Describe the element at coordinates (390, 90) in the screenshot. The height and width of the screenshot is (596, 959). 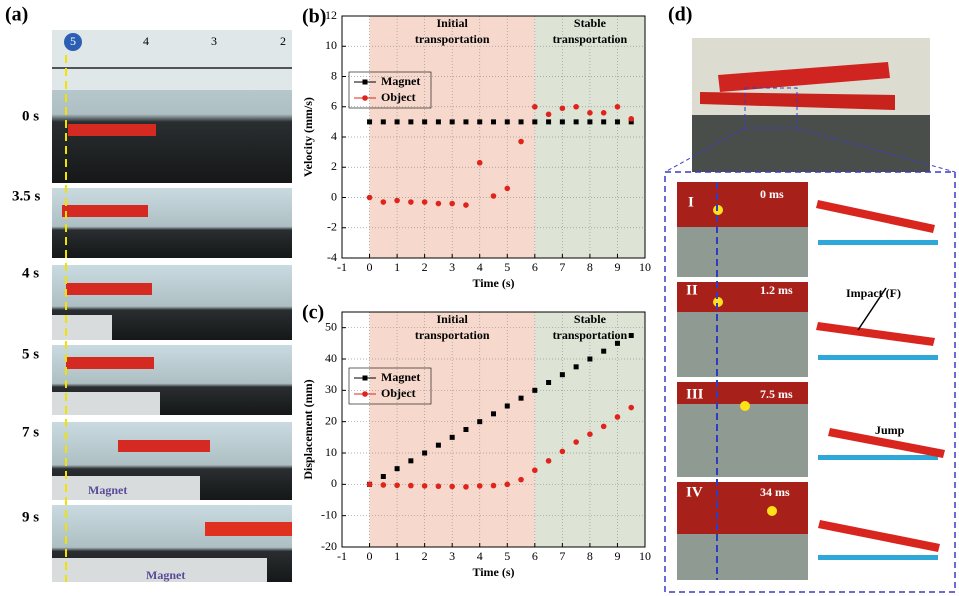
I see `legend-box` at that location.